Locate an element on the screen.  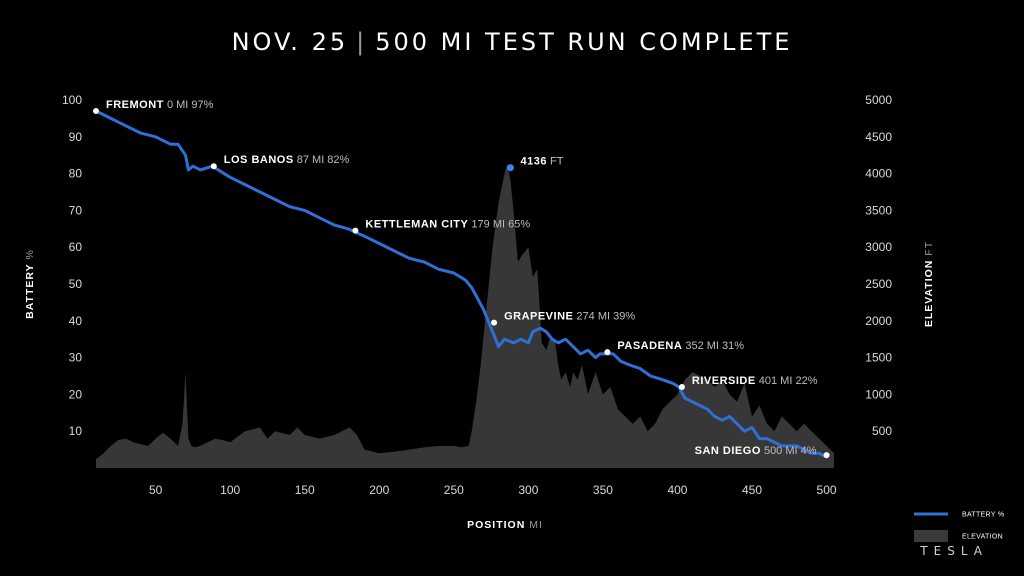
x-tick-label: 100 is located at coordinates (230, 490).